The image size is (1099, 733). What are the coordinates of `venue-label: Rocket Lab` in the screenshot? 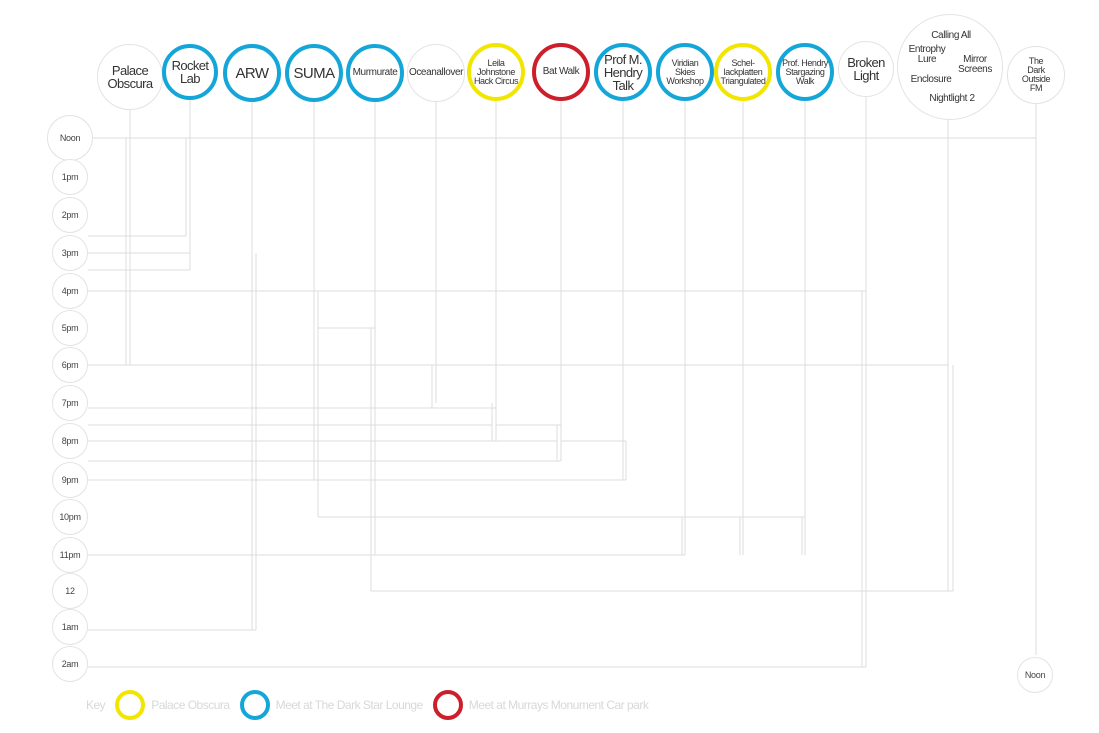 It's located at (190, 72).